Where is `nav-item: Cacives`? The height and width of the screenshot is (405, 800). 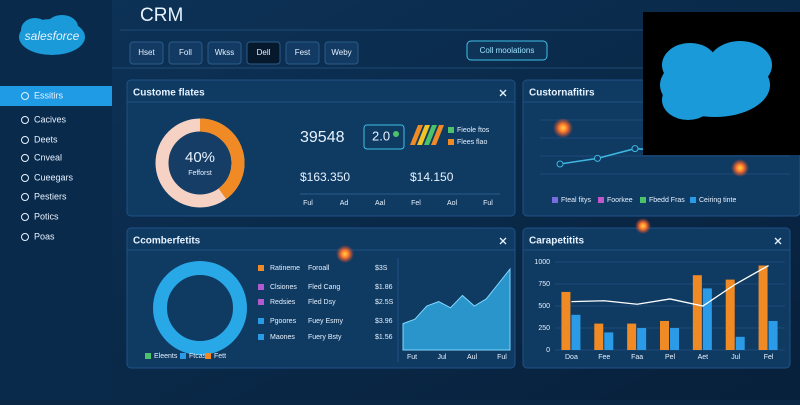 nav-item: Cacives is located at coordinates (50, 119).